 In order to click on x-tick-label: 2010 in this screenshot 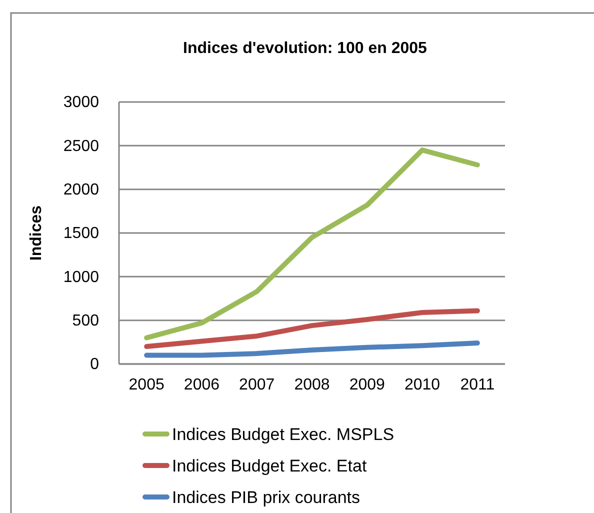, I will do `click(422, 385)`.